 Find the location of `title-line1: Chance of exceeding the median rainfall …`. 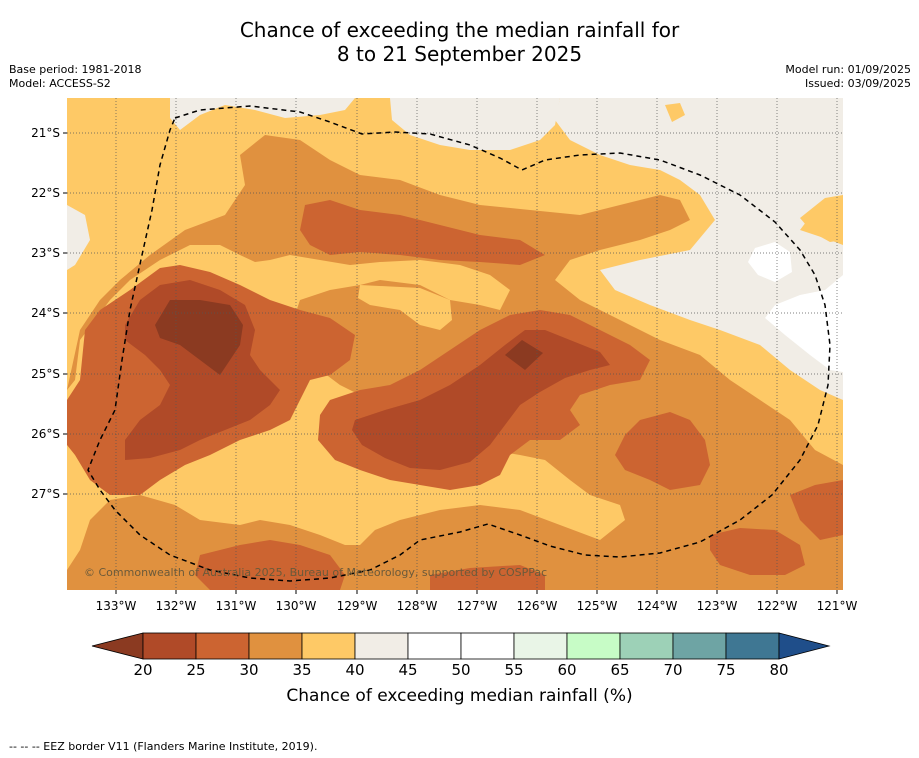

title-line1: Chance of exceeding the median rainfall … is located at coordinates (459, 30).